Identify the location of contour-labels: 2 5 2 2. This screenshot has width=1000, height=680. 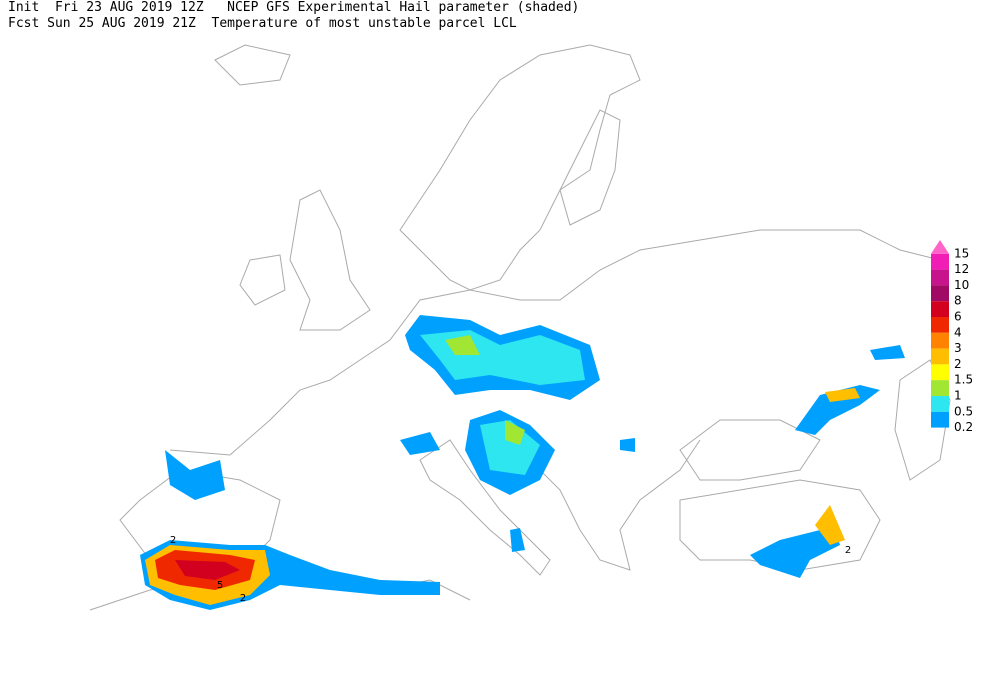
(510, 569).